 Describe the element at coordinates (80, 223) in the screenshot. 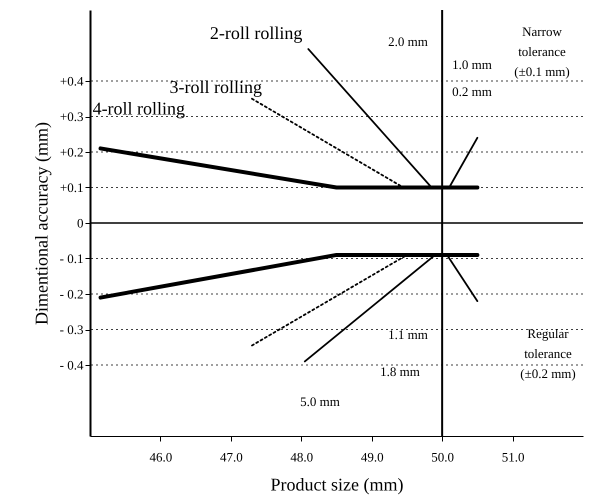

I see `y-tick-label: 0` at that location.